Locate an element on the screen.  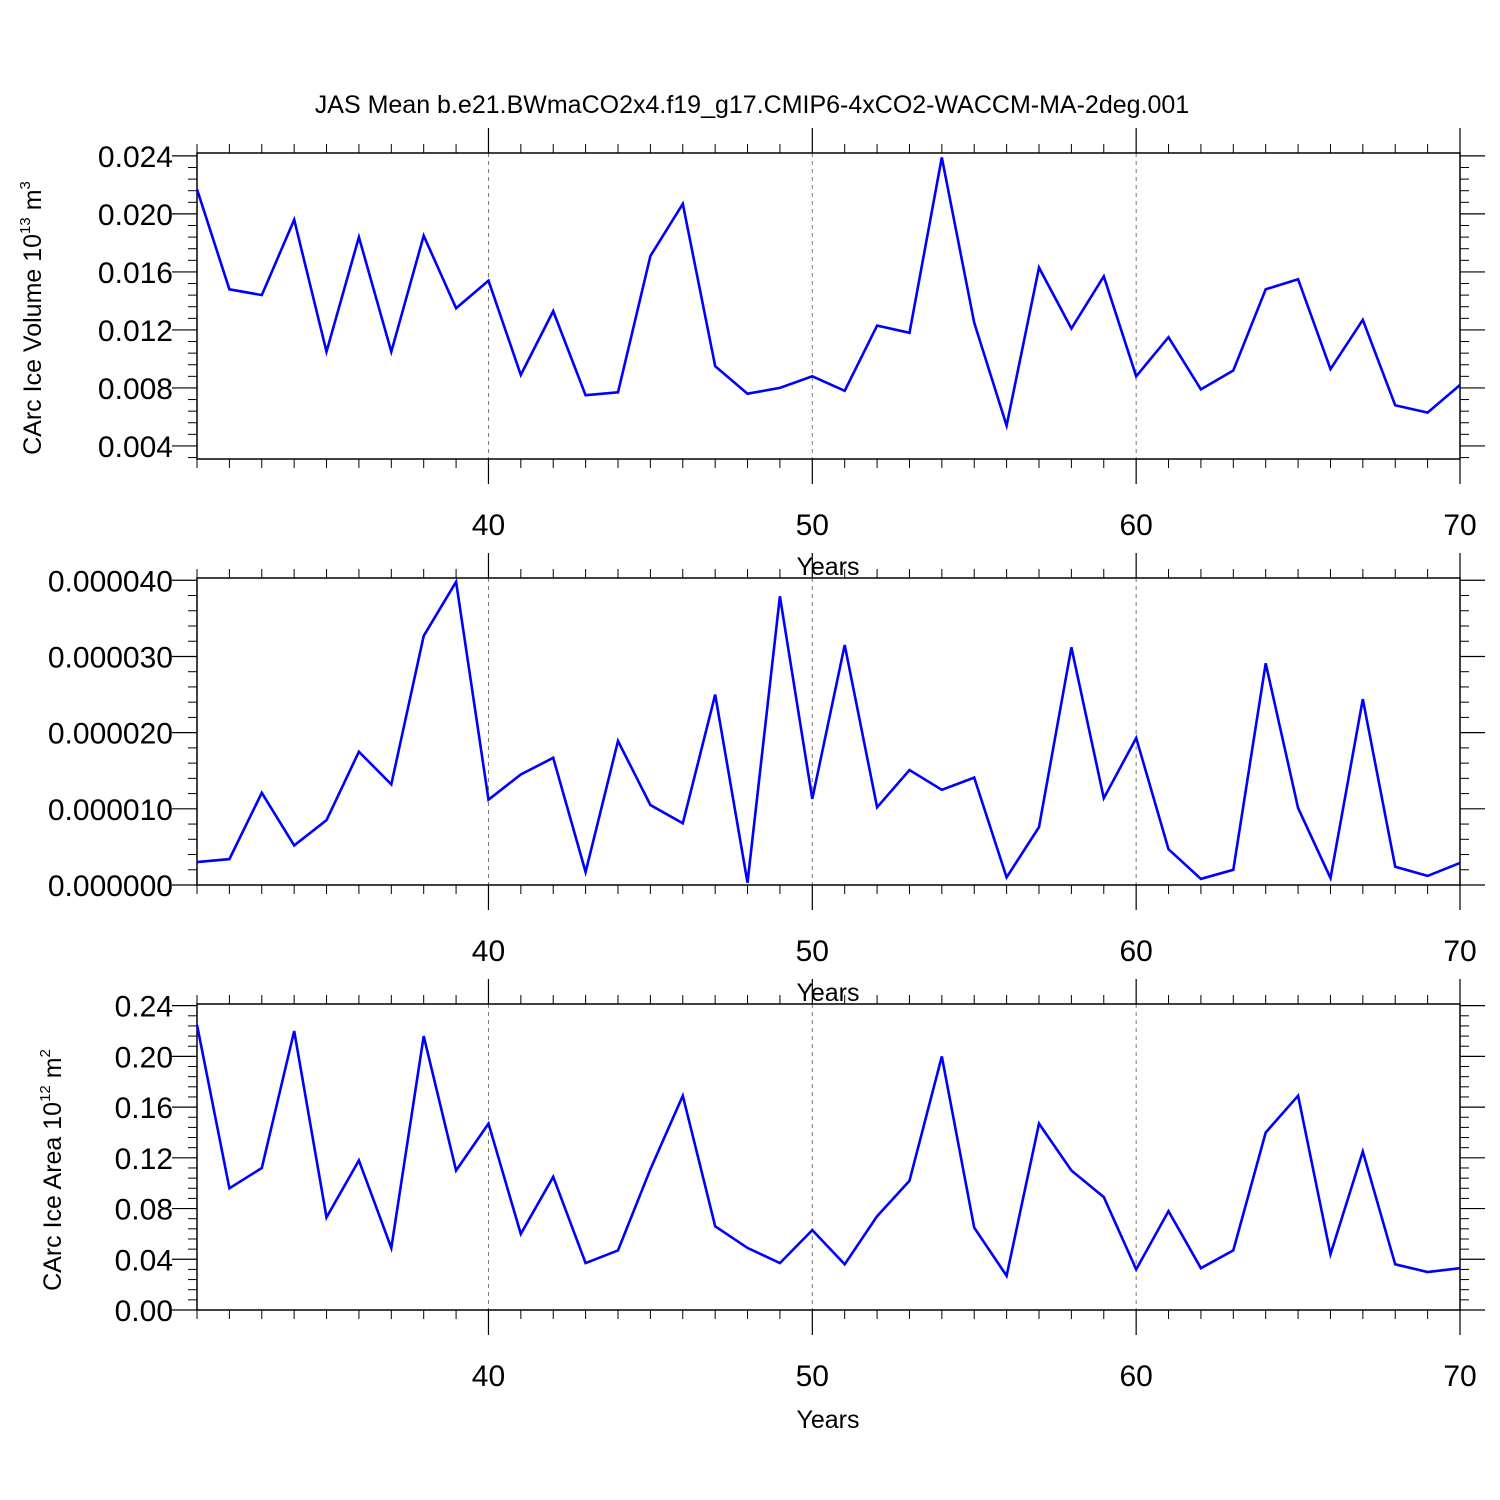
area-y-tick-label: 0.04 is located at coordinates (144, 1260).